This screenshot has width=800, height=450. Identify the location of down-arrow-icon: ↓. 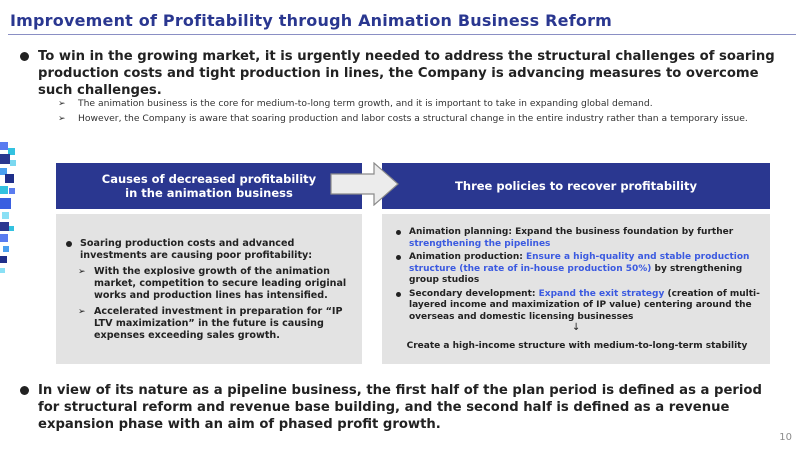
(576, 327).